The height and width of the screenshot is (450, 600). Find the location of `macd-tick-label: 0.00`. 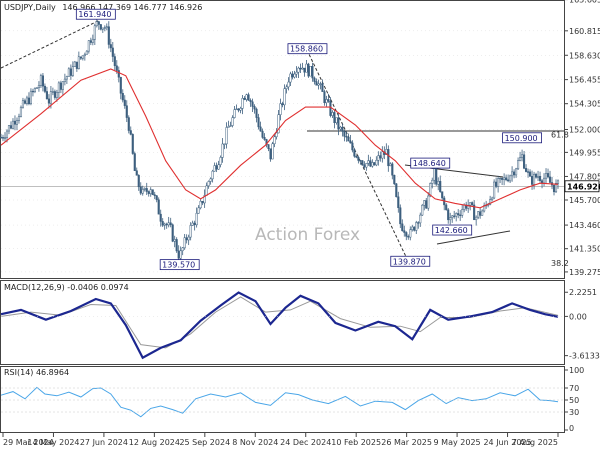

macd-tick-label: 0.00 is located at coordinates (578, 316).